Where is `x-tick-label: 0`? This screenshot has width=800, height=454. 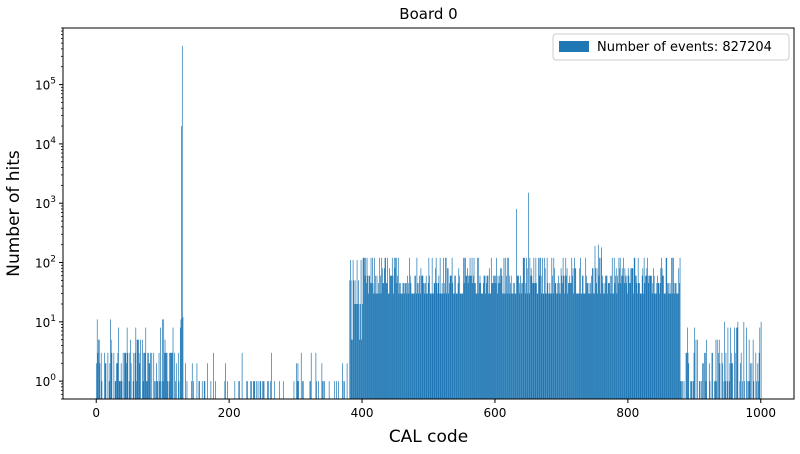 x-tick-label: 0 is located at coordinates (96, 413).